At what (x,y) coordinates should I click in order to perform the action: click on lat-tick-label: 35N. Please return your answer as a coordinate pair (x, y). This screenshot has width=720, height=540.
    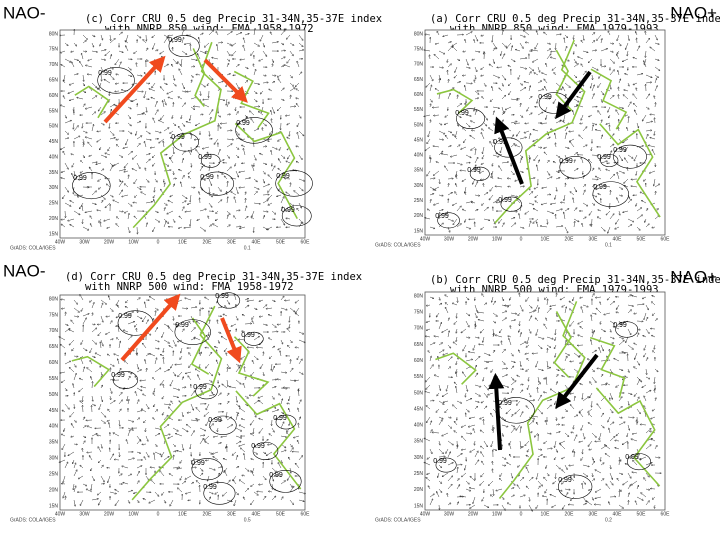
    Looking at the image, I should click on (419, 442).